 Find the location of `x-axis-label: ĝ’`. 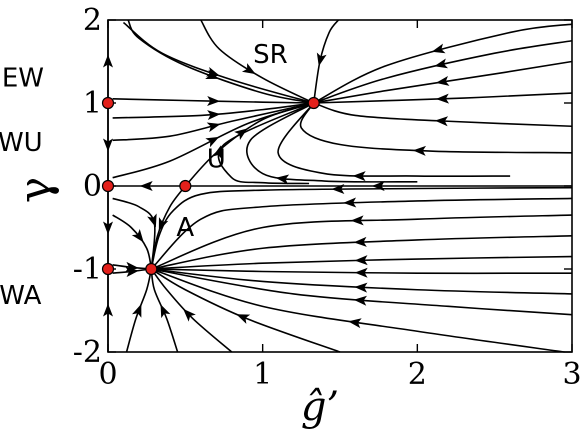

x-axis-label: ĝ’ is located at coordinates (320, 407).